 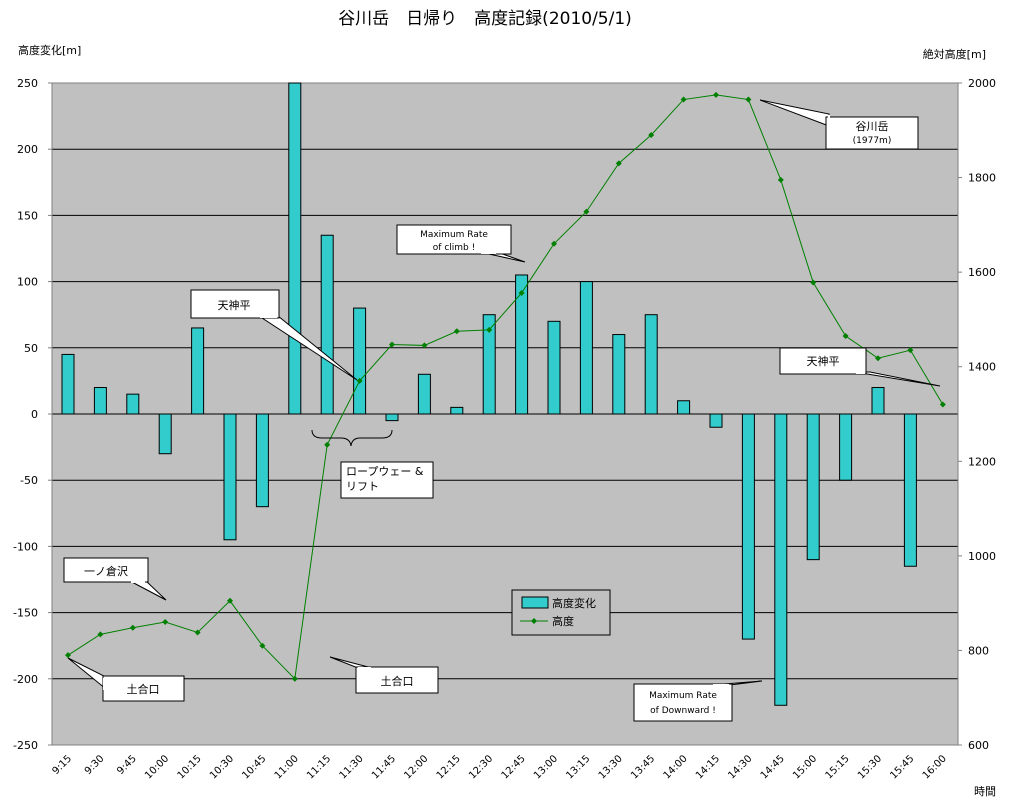 What do you see at coordinates (384, 767) in the screenshot?
I see `x-tick: 11:45` at bounding box center [384, 767].